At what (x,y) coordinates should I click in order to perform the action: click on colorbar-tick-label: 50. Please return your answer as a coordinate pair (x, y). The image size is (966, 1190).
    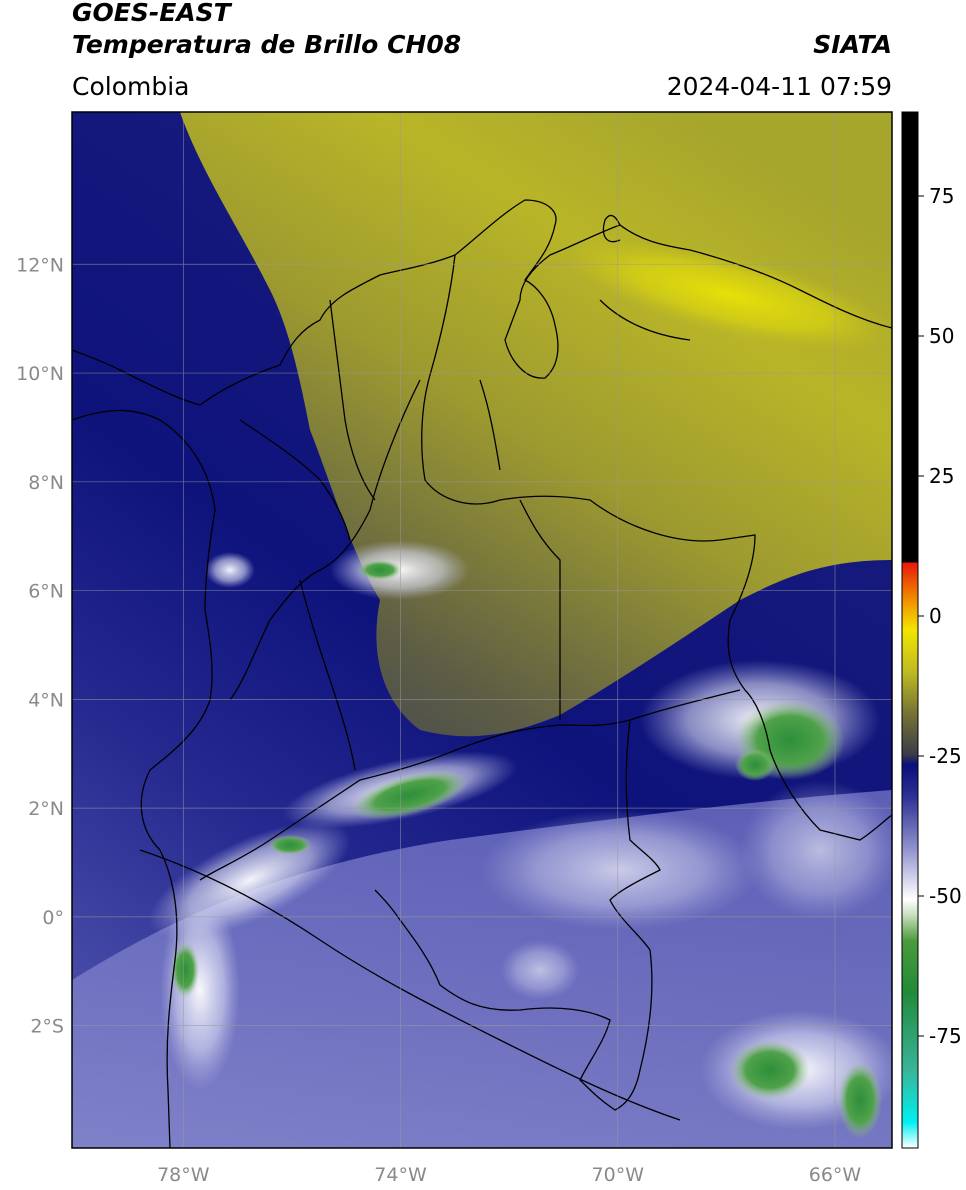
    Looking at the image, I should click on (941, 336).